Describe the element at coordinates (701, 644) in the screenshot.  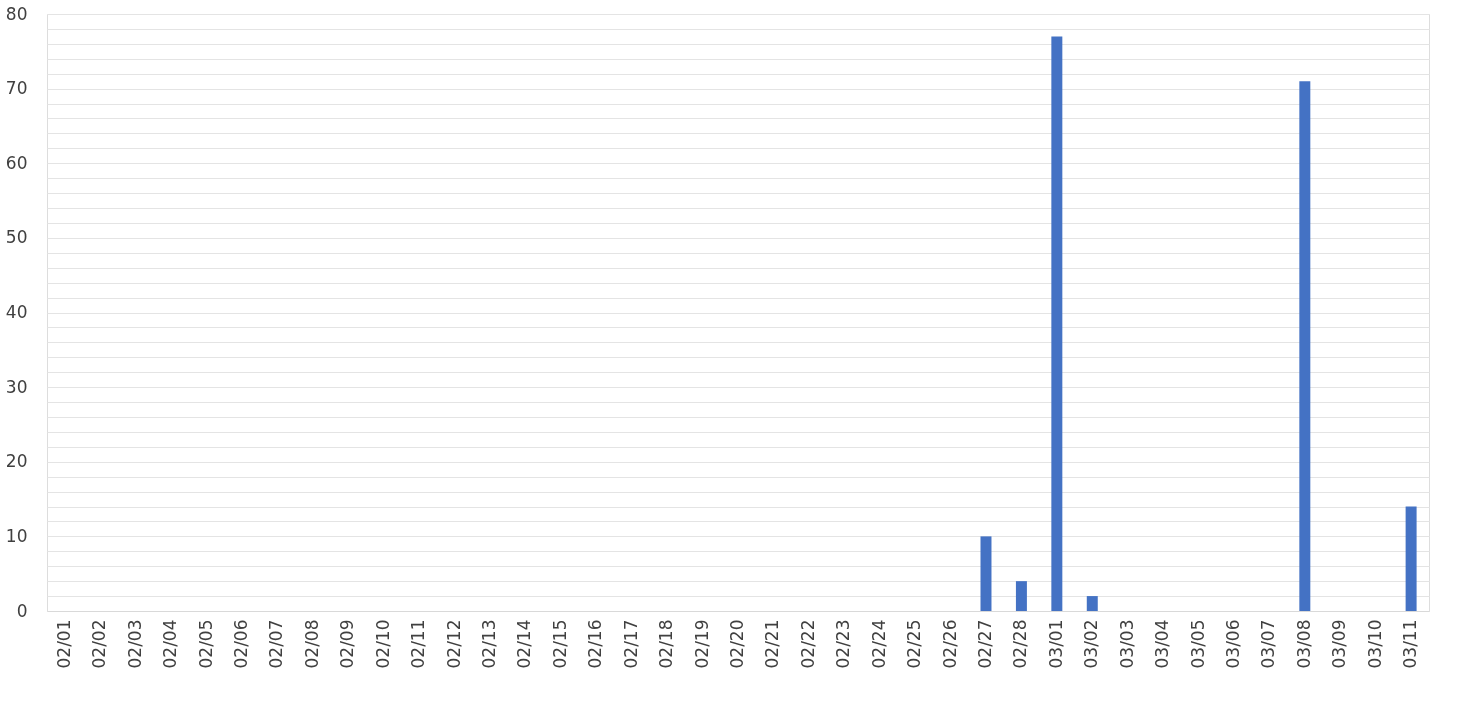
I see `x-tick-label: 02/19` at that location.